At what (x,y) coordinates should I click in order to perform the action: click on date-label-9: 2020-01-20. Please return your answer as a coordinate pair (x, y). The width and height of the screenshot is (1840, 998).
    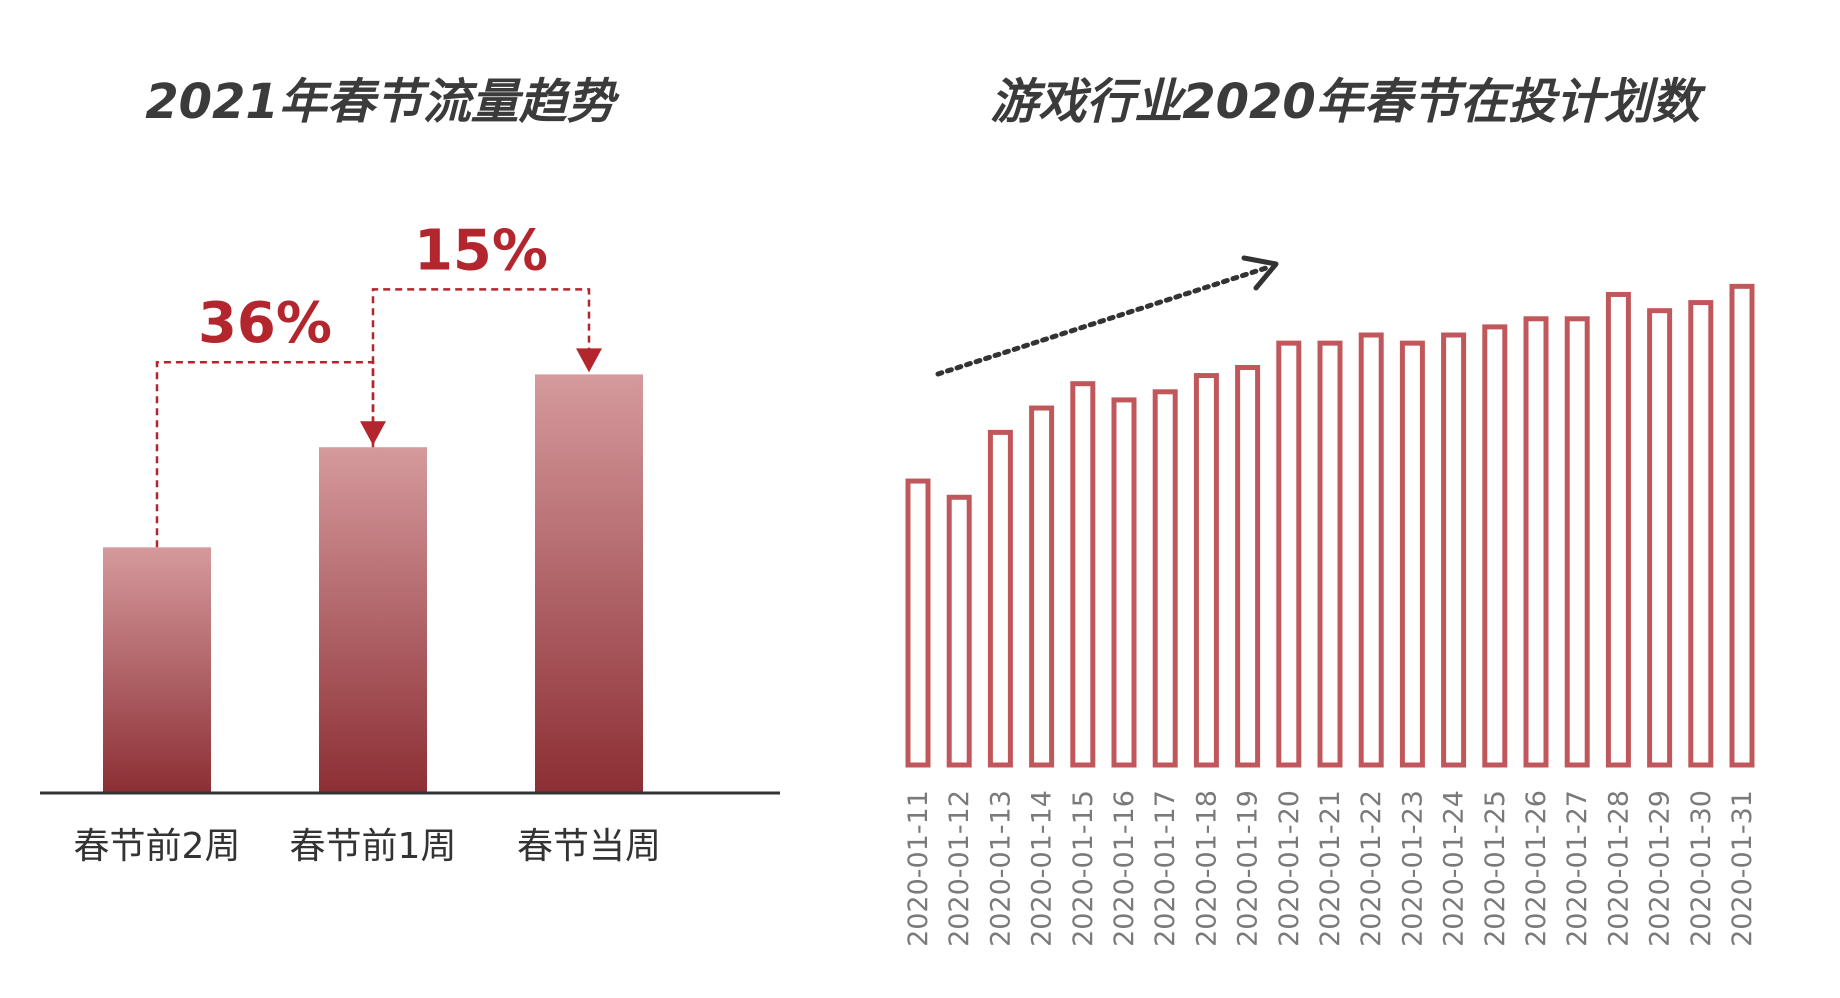
    Looking at the image, I should click on (1289, 868).